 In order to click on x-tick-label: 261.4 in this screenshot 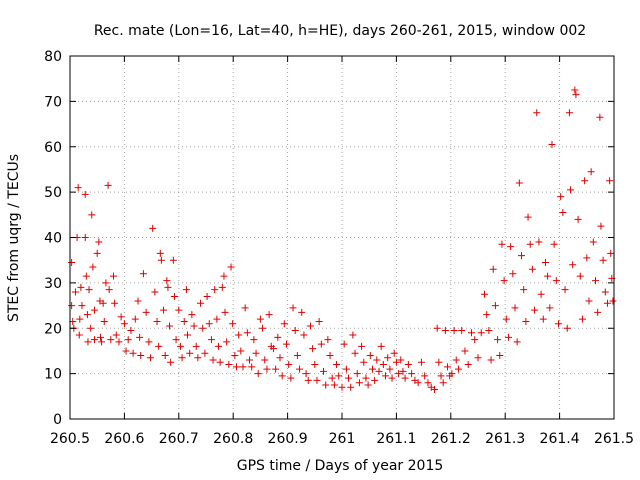, I will do `click(560, 439)`.